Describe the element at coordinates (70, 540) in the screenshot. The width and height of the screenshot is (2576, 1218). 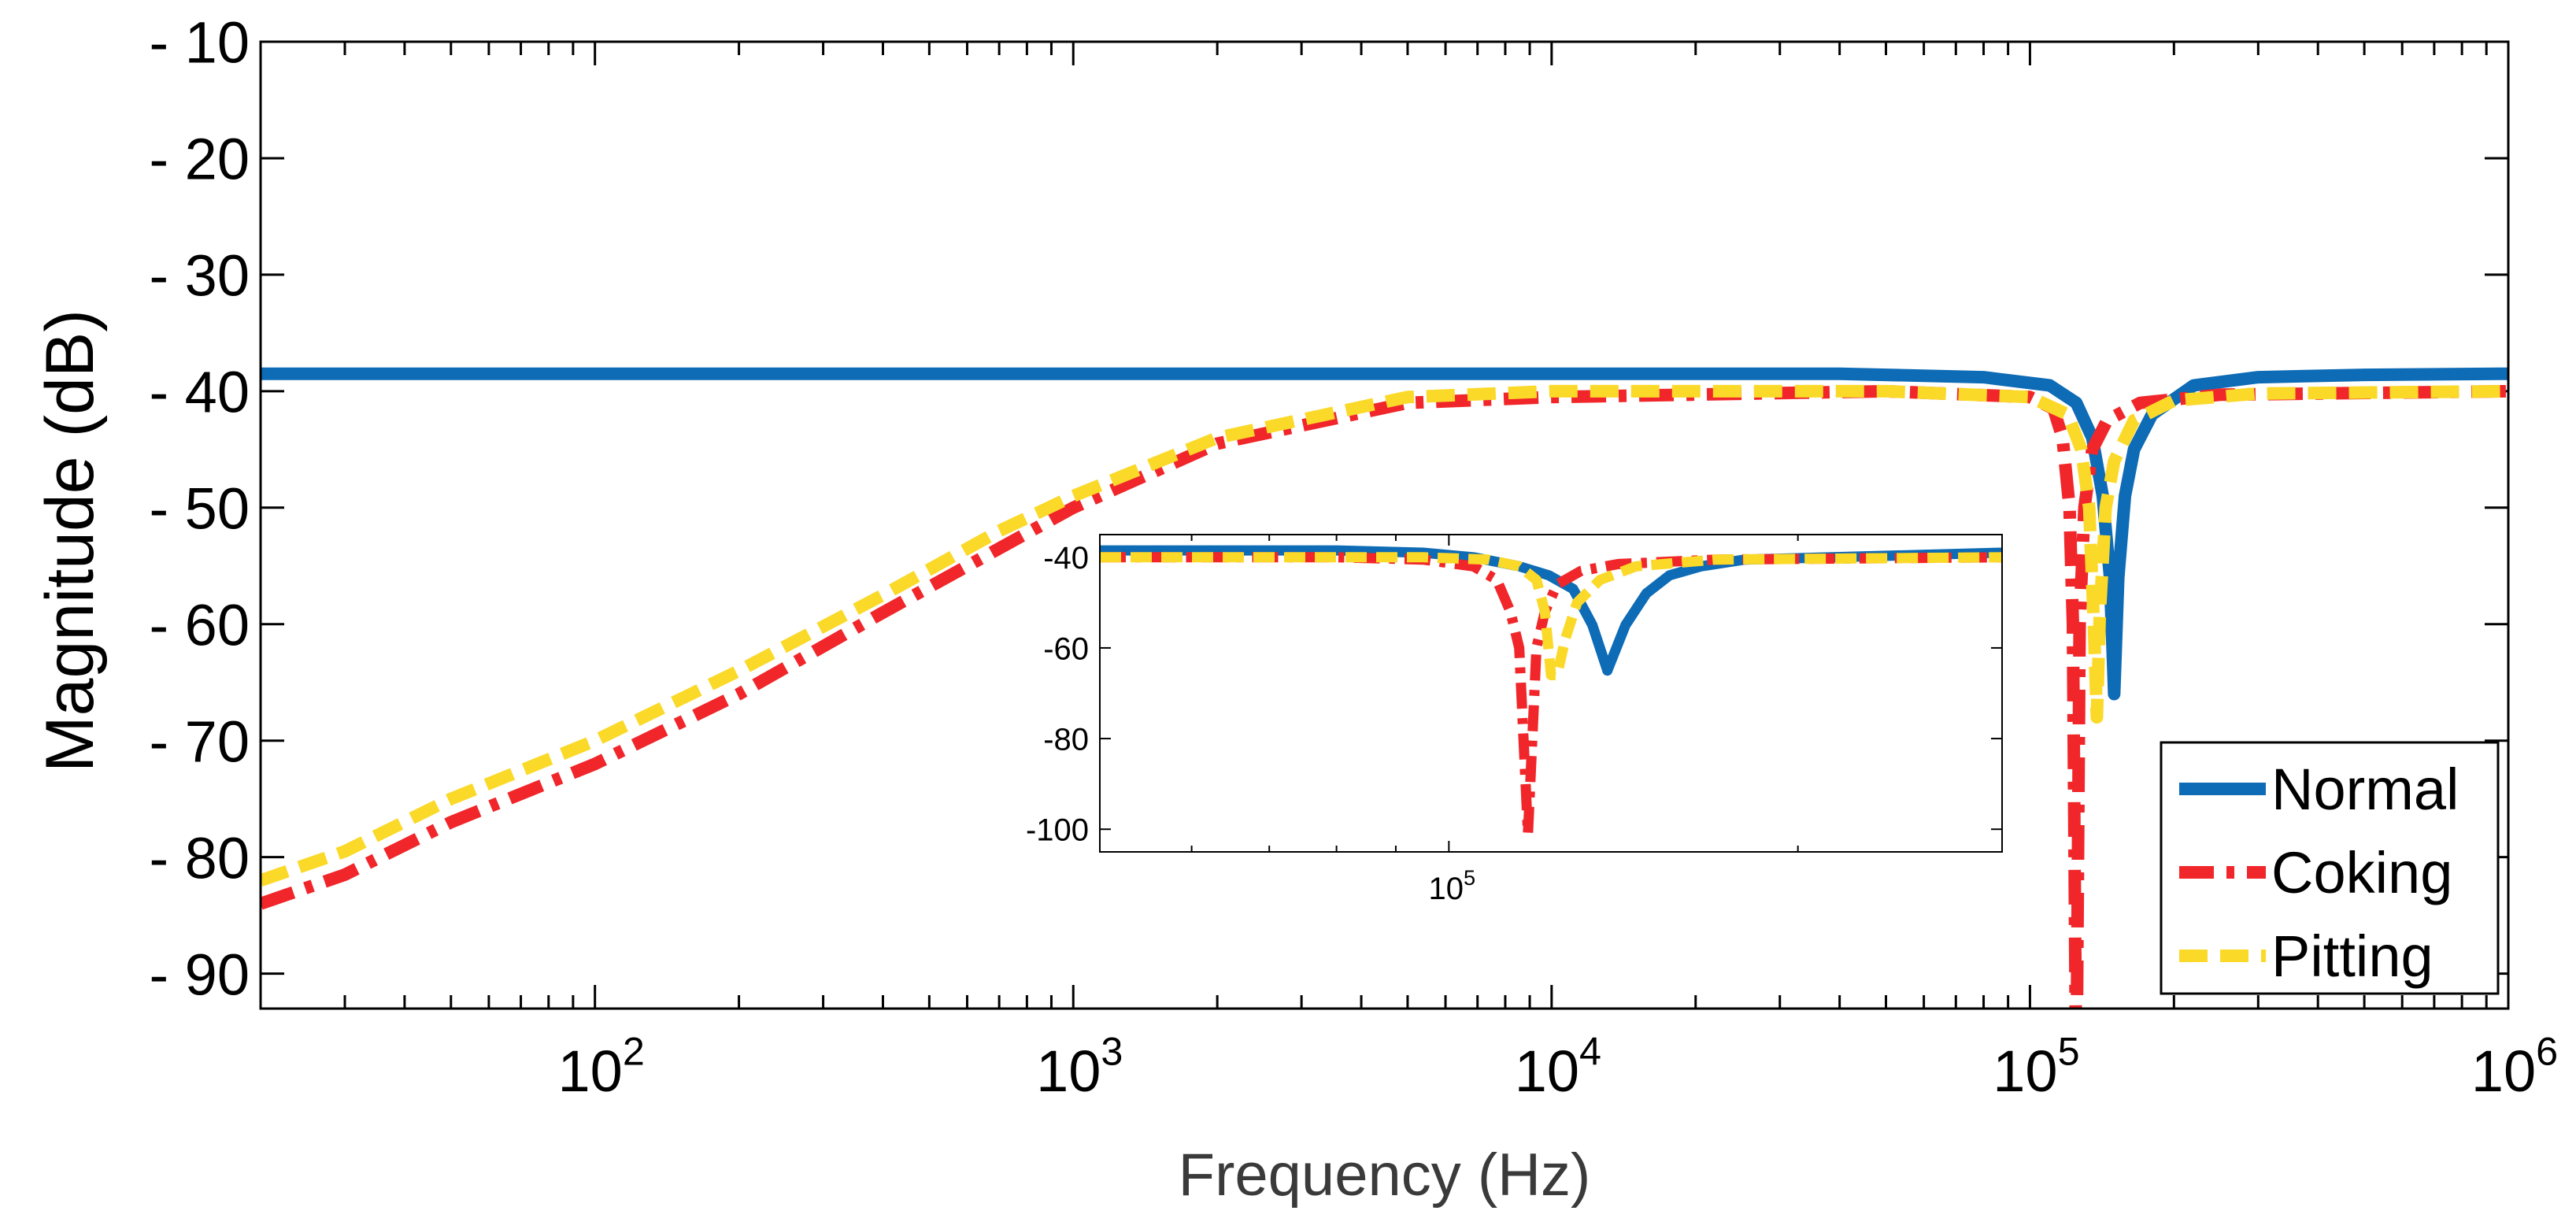
I see `y-axis-title: Magnitude (dB)` at that location.